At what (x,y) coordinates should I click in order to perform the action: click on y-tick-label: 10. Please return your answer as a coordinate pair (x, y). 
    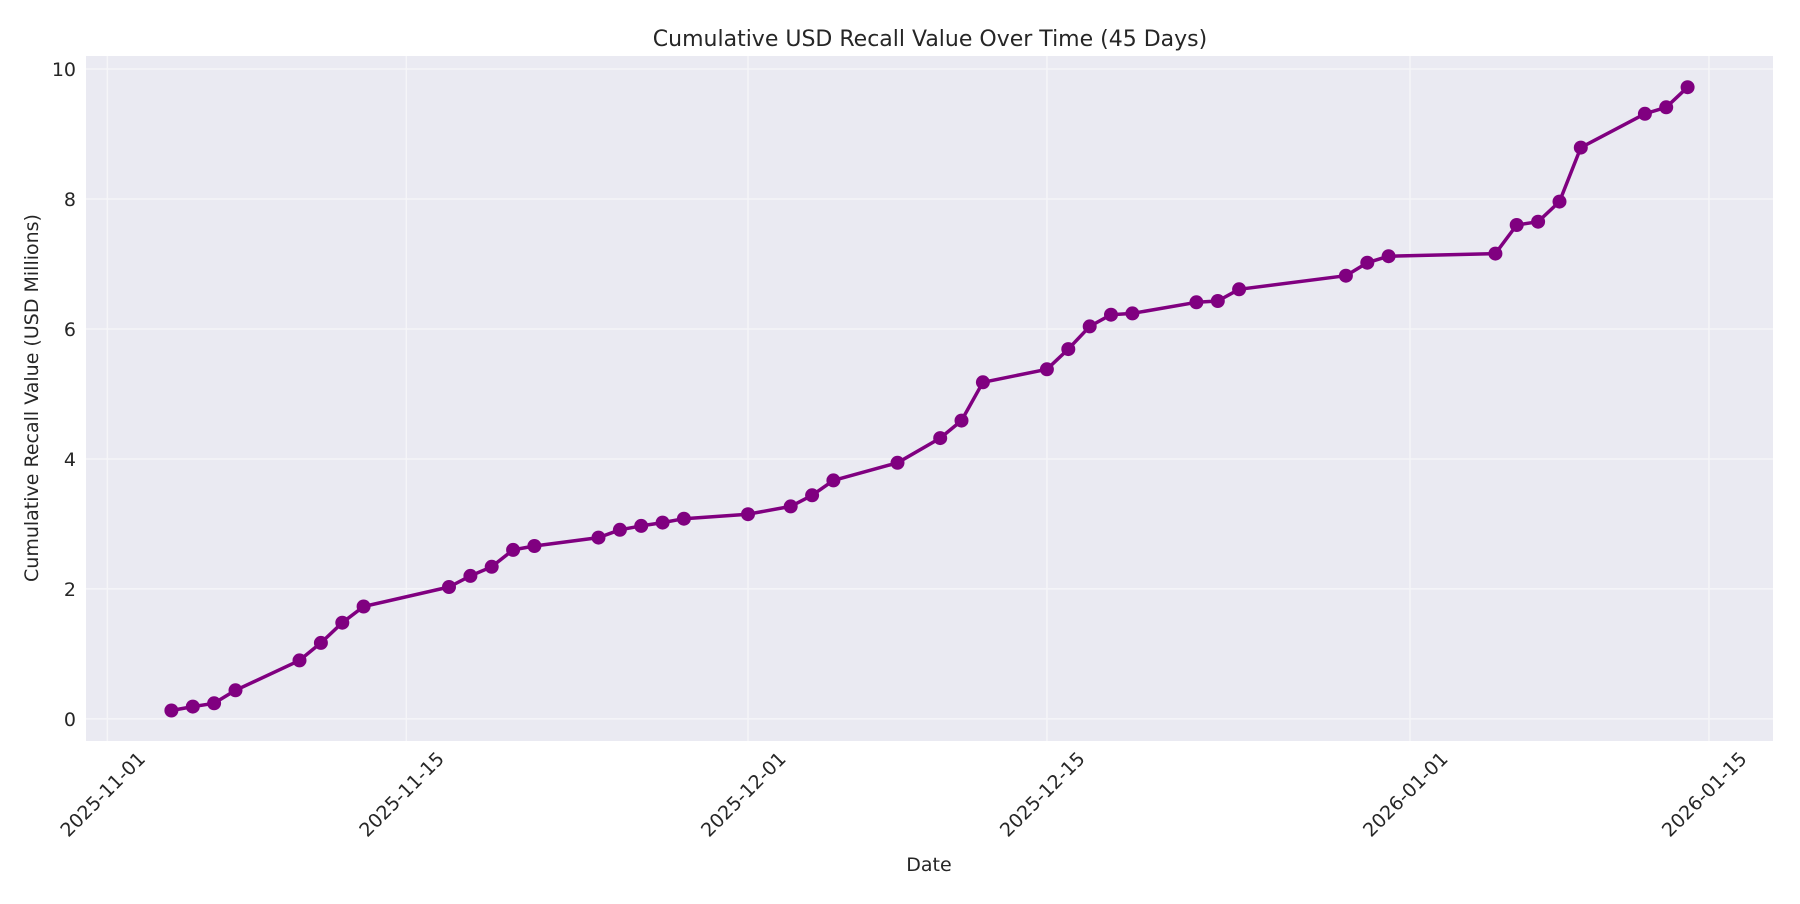
    Looking at the image, I should click on (64, 70).